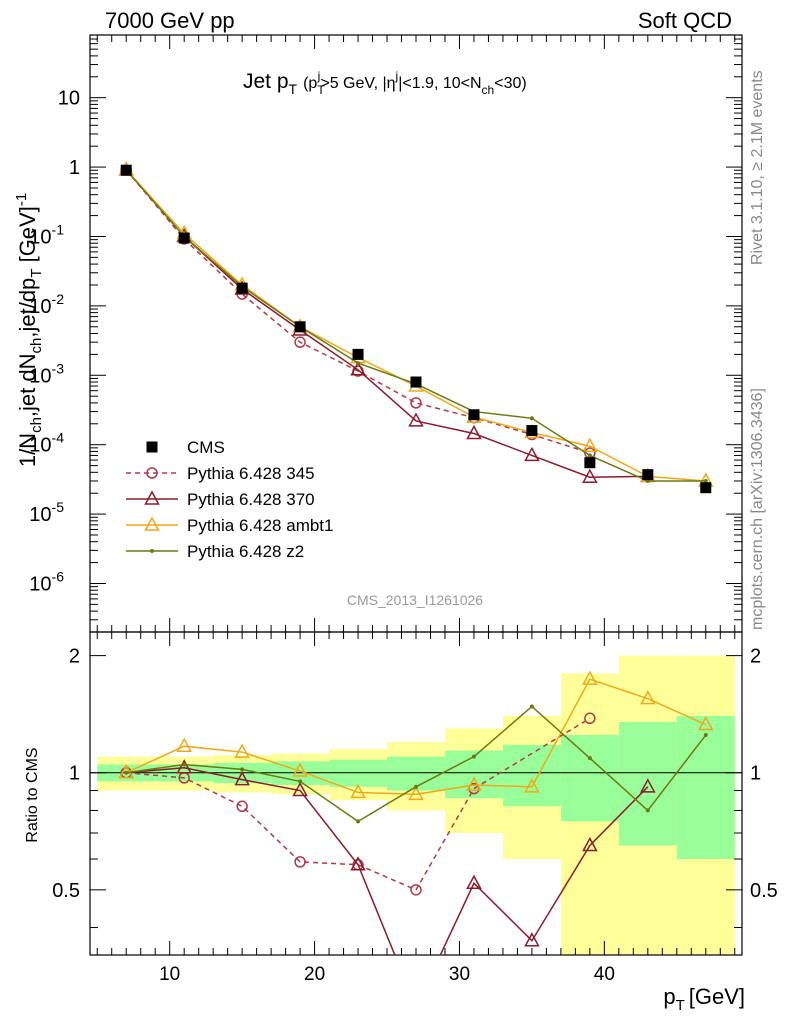 The height and width of the screenshot is (1024, 786). What do you see at coordinates (169, 974) in the screenshot?
I see `x-tick-label: 10` at bounding box center [169, 974].